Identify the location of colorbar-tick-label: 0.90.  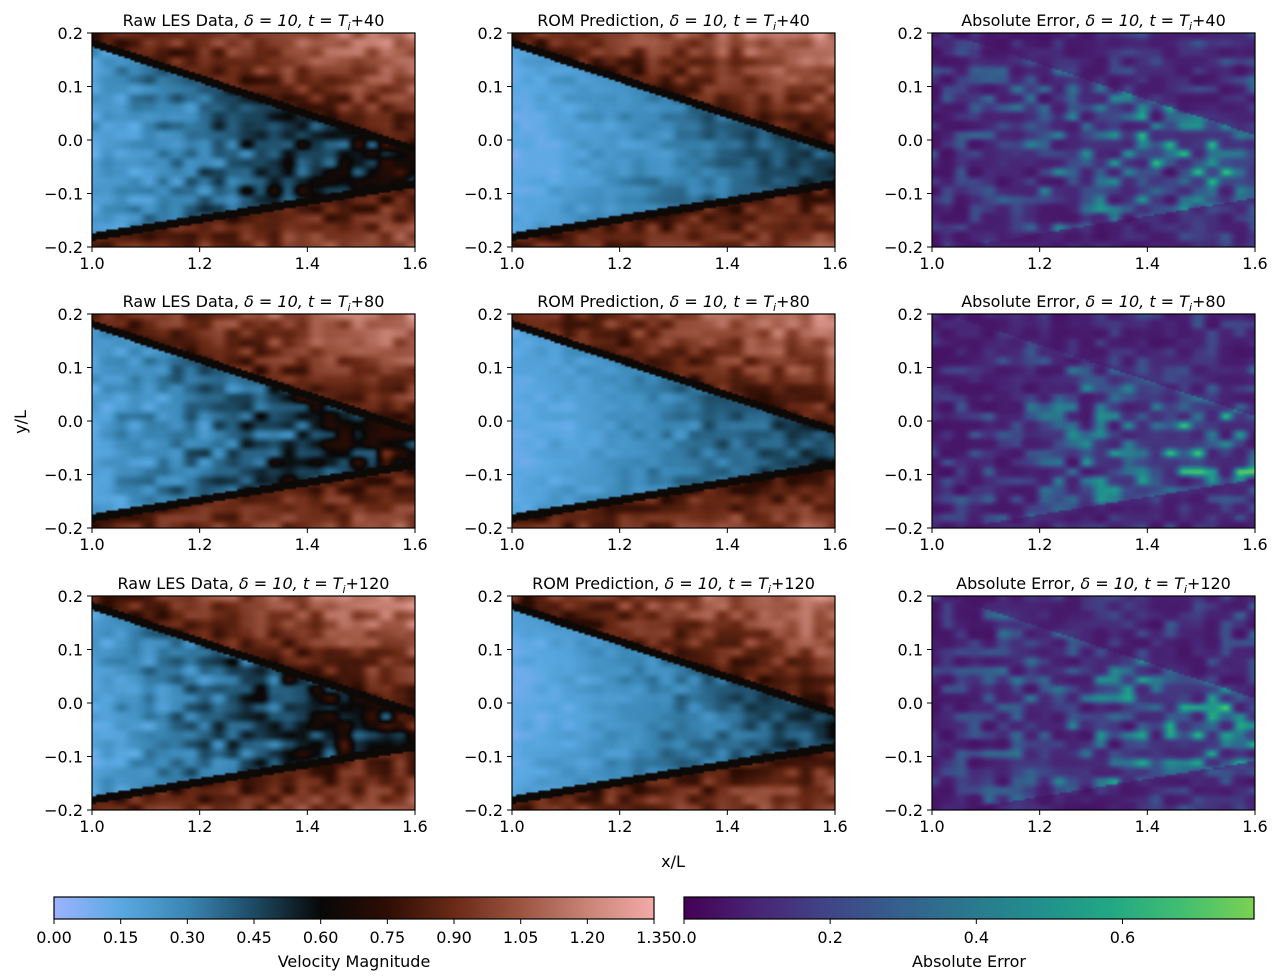
(454, 937).